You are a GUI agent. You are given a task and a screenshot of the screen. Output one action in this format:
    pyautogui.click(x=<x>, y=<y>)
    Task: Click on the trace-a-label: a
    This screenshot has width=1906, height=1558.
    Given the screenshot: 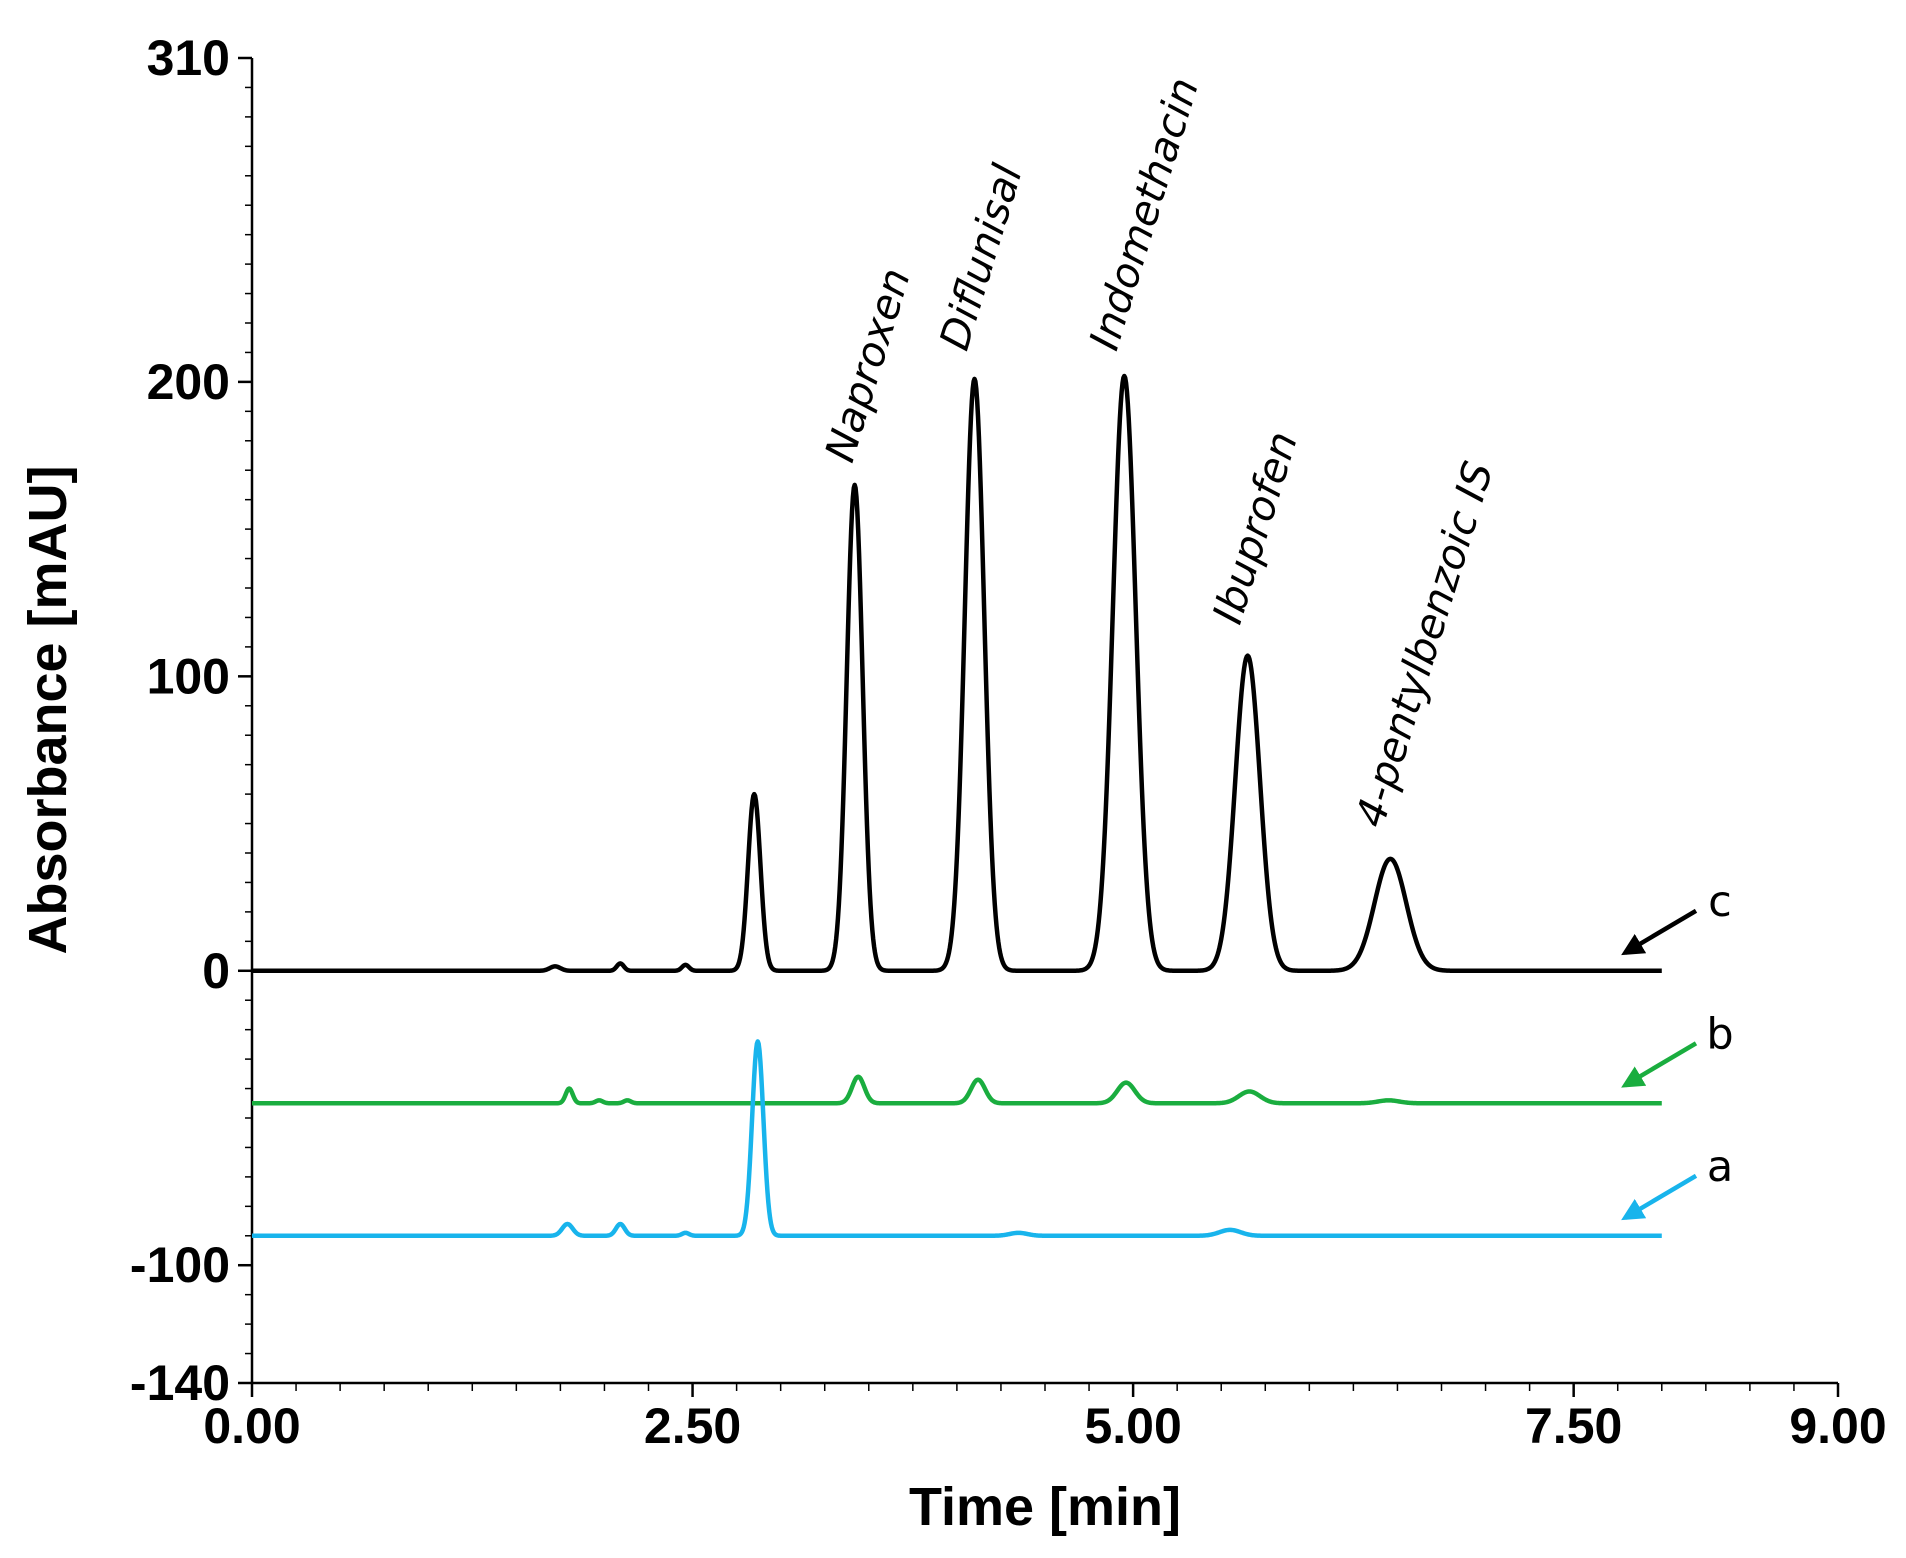 What is the action you would take?
    pyautogui.click(x=1720, y=1167)
    